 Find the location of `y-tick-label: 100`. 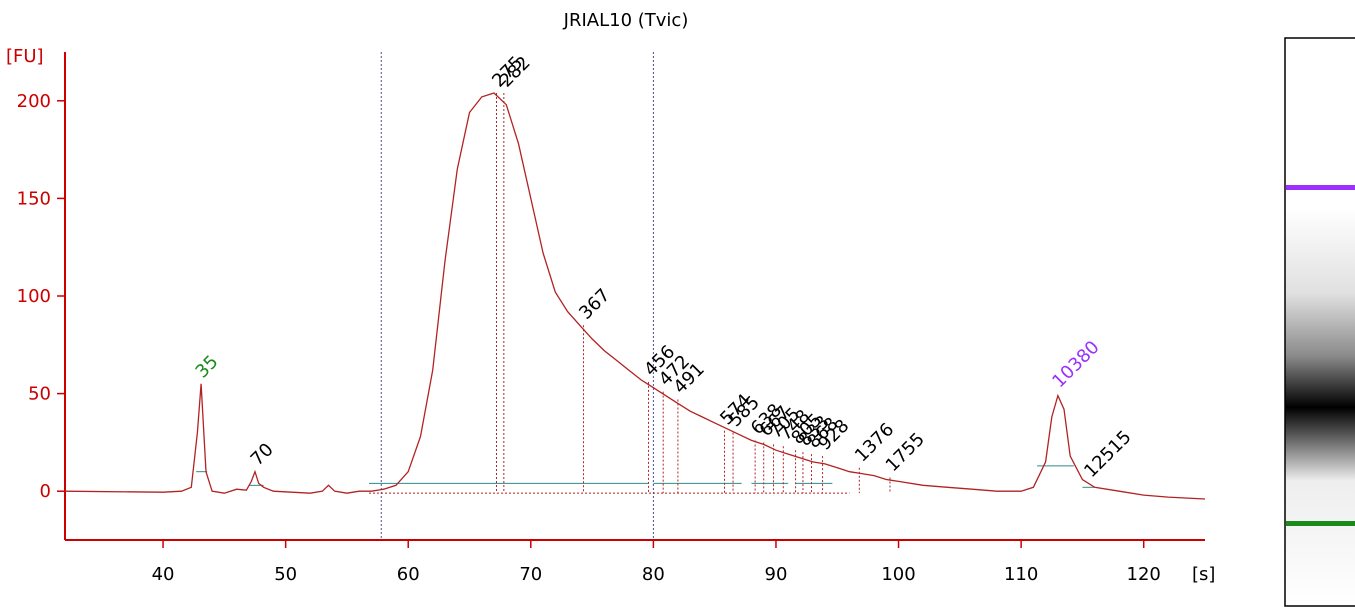

y-tick-label: 100 is located at coordinates (34, 296).